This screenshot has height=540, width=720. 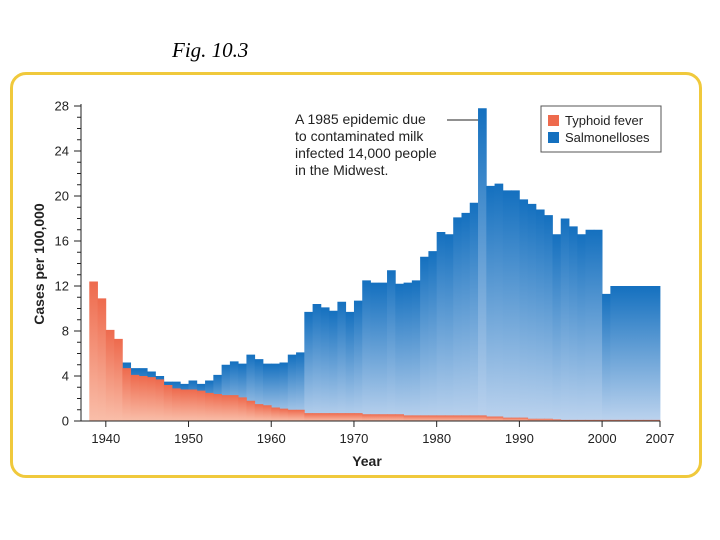 I want to click on annotation-line: A 1985 epidemic due, so click(x=360, y=119).